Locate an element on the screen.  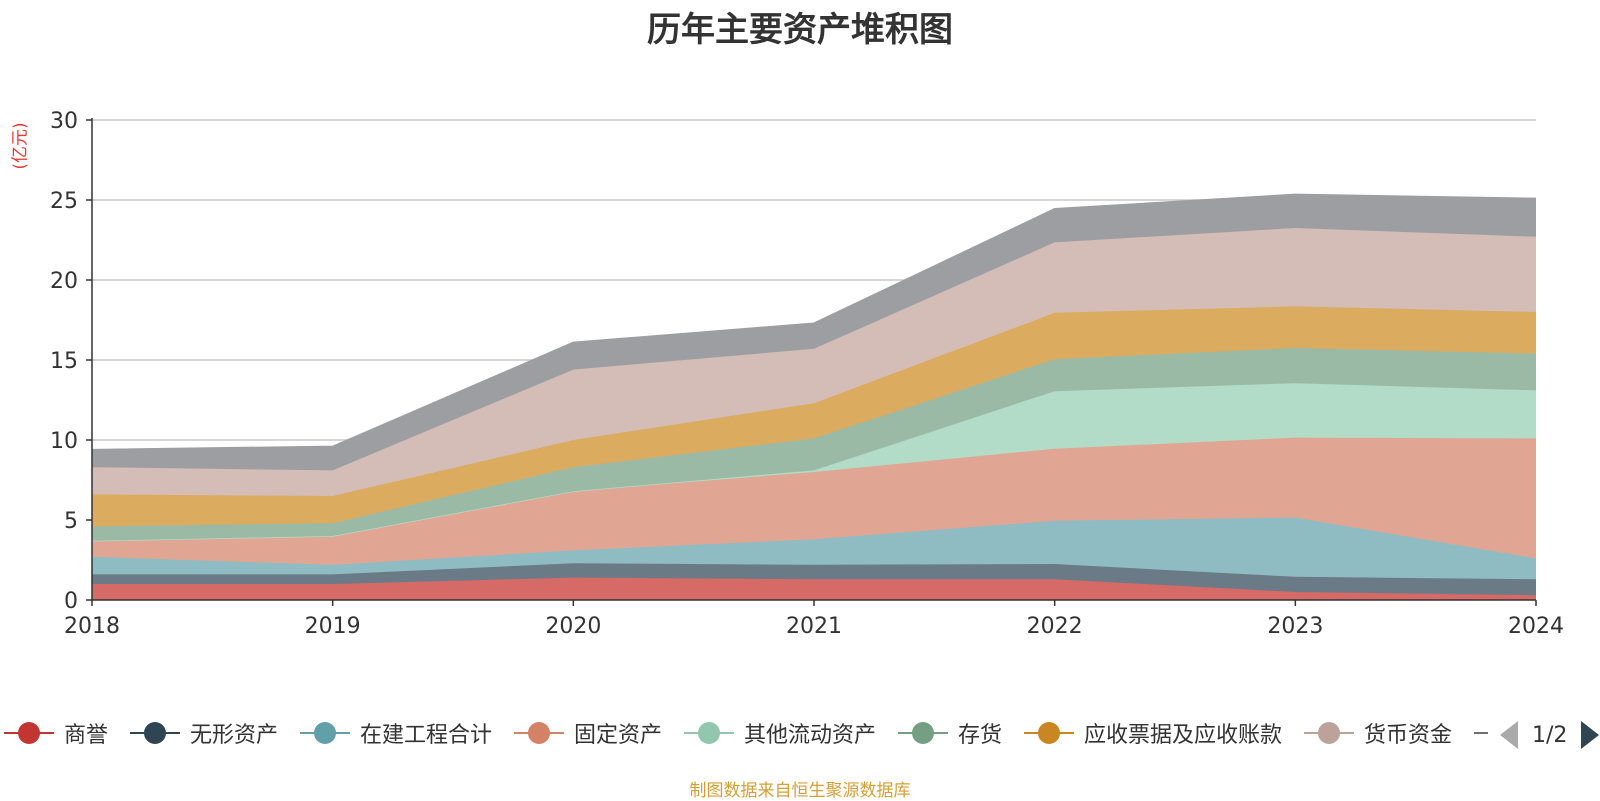
legend-label: 存货 is located at coordinates (980, 735).